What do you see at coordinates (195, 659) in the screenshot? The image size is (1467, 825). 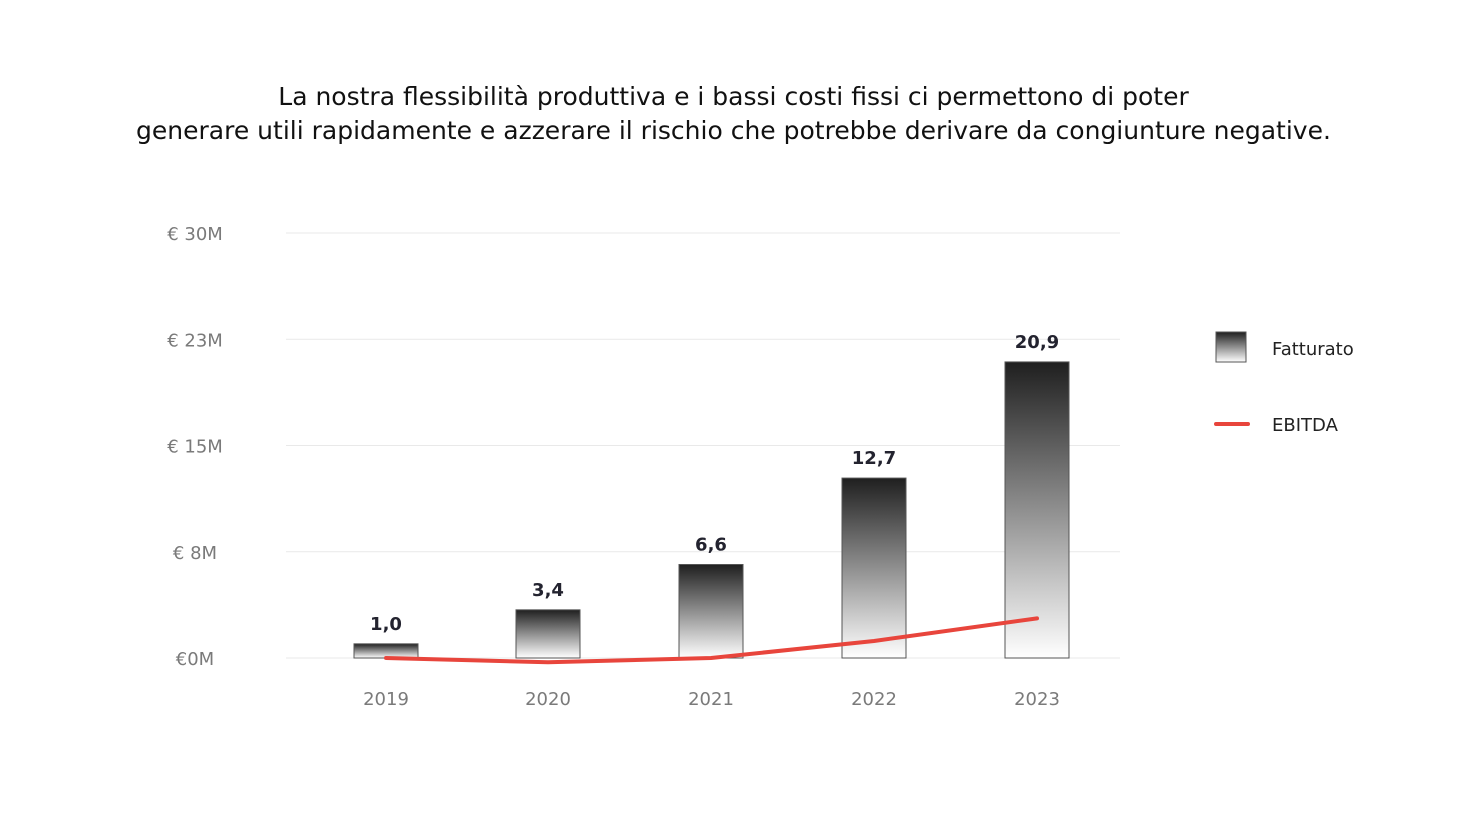 I see `y-tick-label: €0M` at bounding box center [195, 659].